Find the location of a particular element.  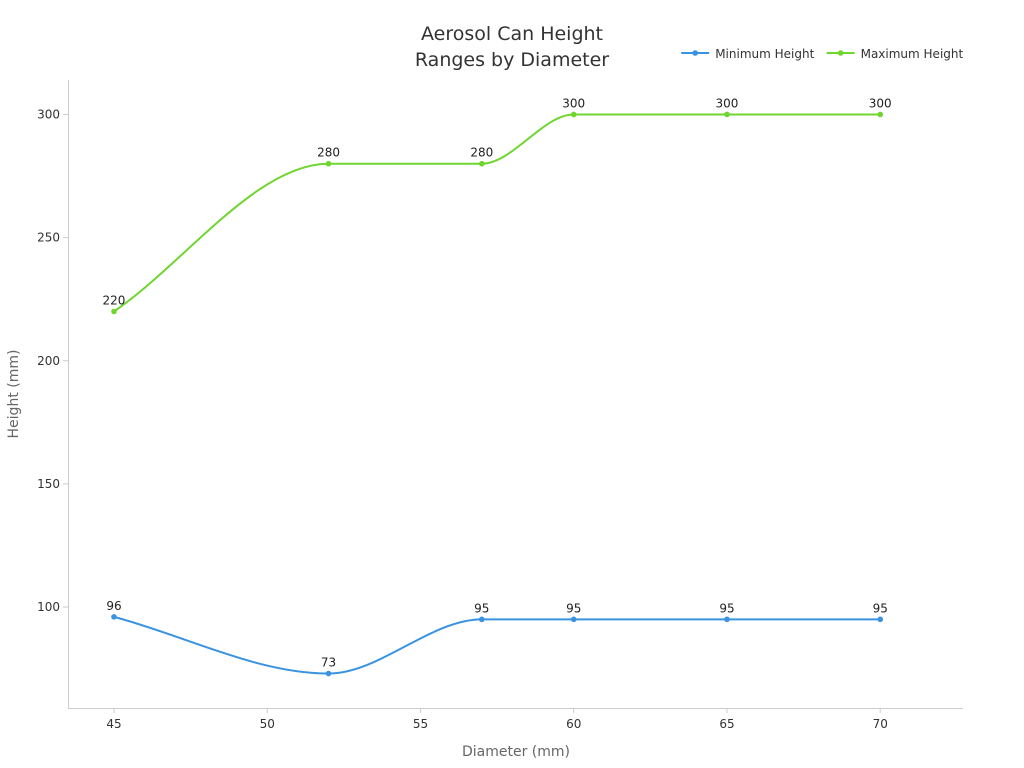

legend-item: Minimum Height is located at coordinates (748, 54).